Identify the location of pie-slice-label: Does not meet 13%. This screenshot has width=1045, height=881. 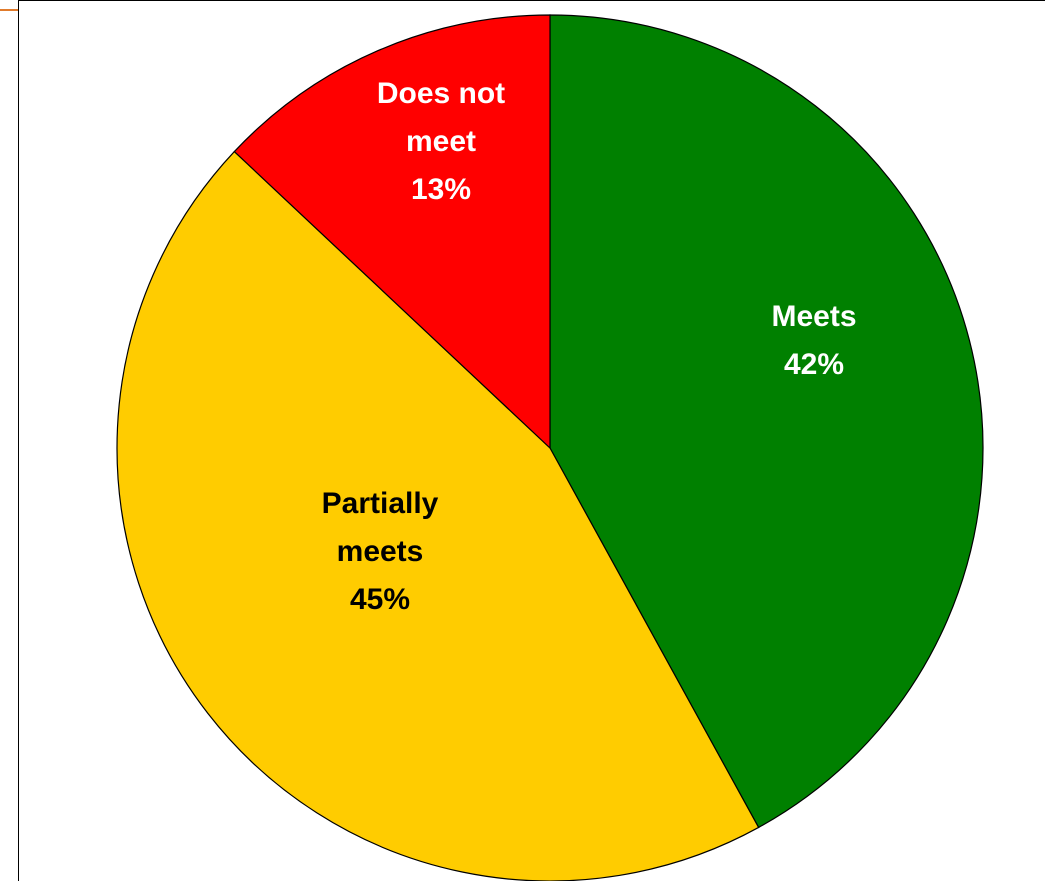
(441, 141).